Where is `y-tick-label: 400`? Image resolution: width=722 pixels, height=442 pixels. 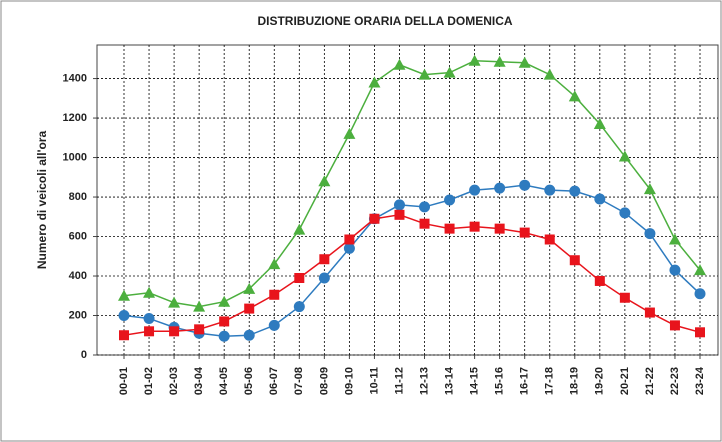 y-tick-label: 400 is located at coordinates (78, 276).